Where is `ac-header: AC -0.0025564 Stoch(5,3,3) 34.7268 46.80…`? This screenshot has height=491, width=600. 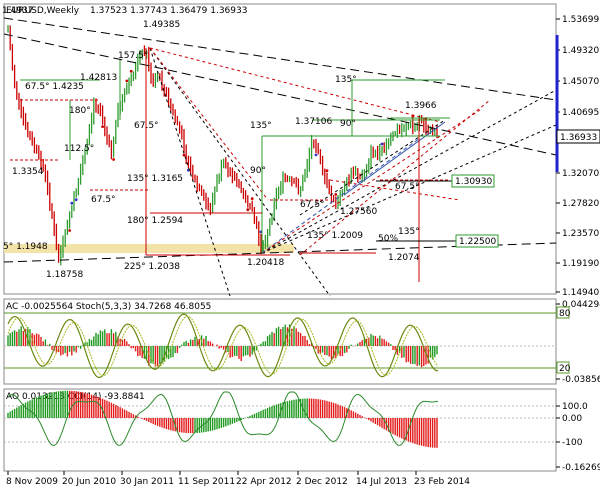 ac-header: AC -0.0025564 Stoch(5,3,3) 34.7268 46.80… is located at coordinates (108, 307).